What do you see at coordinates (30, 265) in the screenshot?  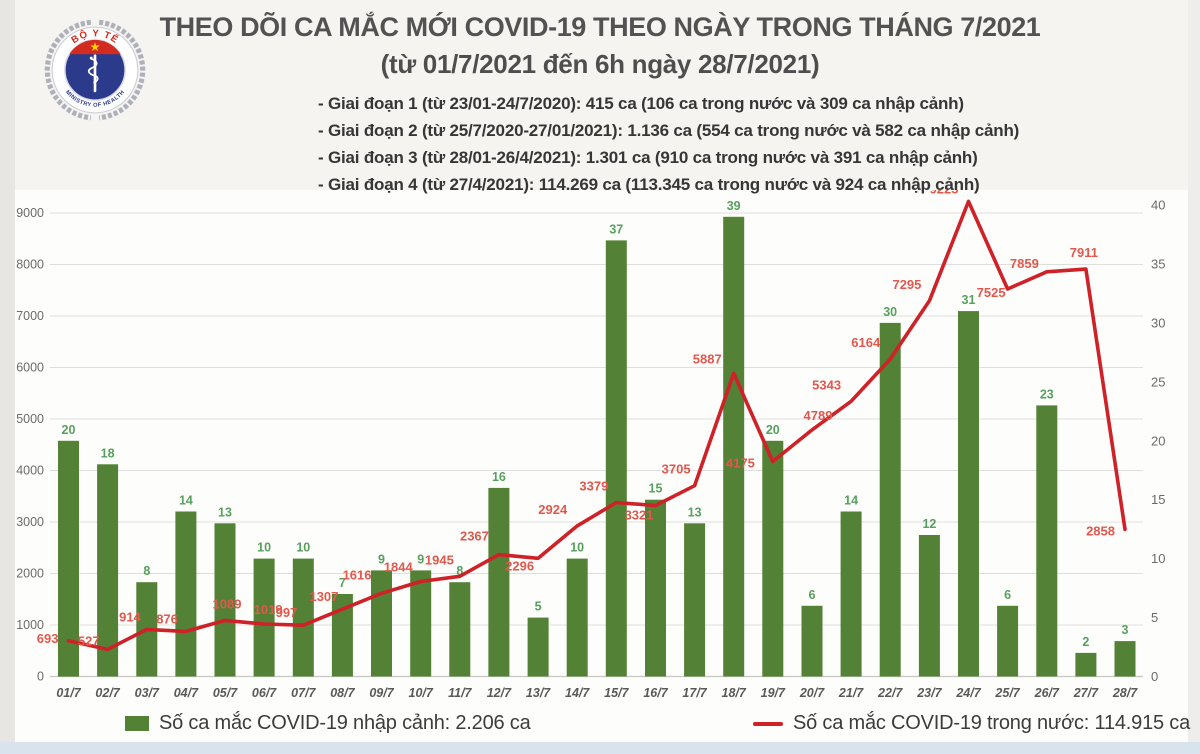 I see `left-axis-tick: 8000` at bounding box center [30, 265].